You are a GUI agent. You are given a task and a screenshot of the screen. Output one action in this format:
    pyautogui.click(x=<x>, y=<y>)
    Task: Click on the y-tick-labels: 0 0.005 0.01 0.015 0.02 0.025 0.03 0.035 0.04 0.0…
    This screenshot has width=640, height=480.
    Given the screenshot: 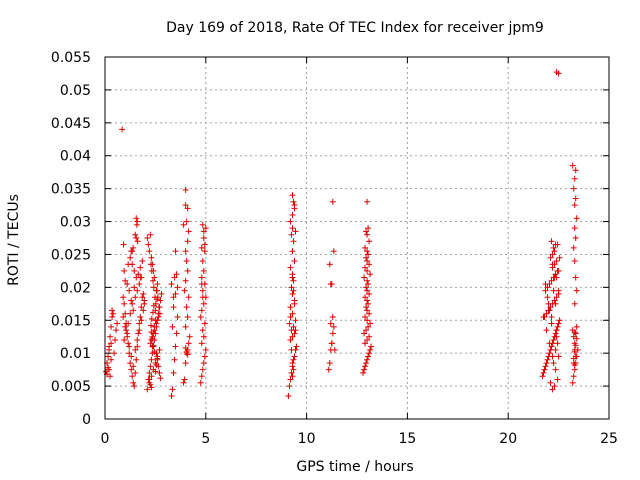 What is the action you would take?
    pyautogui.click(x=71, y=239)
    